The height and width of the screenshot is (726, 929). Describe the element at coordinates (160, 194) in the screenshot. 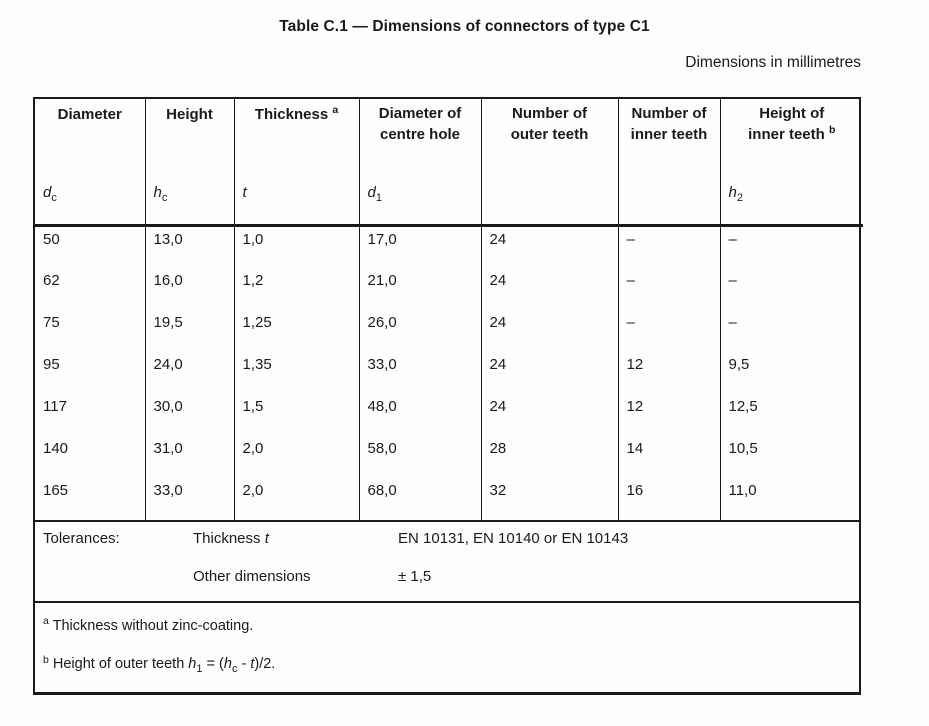

I see `col-symbol: hc` at that location.